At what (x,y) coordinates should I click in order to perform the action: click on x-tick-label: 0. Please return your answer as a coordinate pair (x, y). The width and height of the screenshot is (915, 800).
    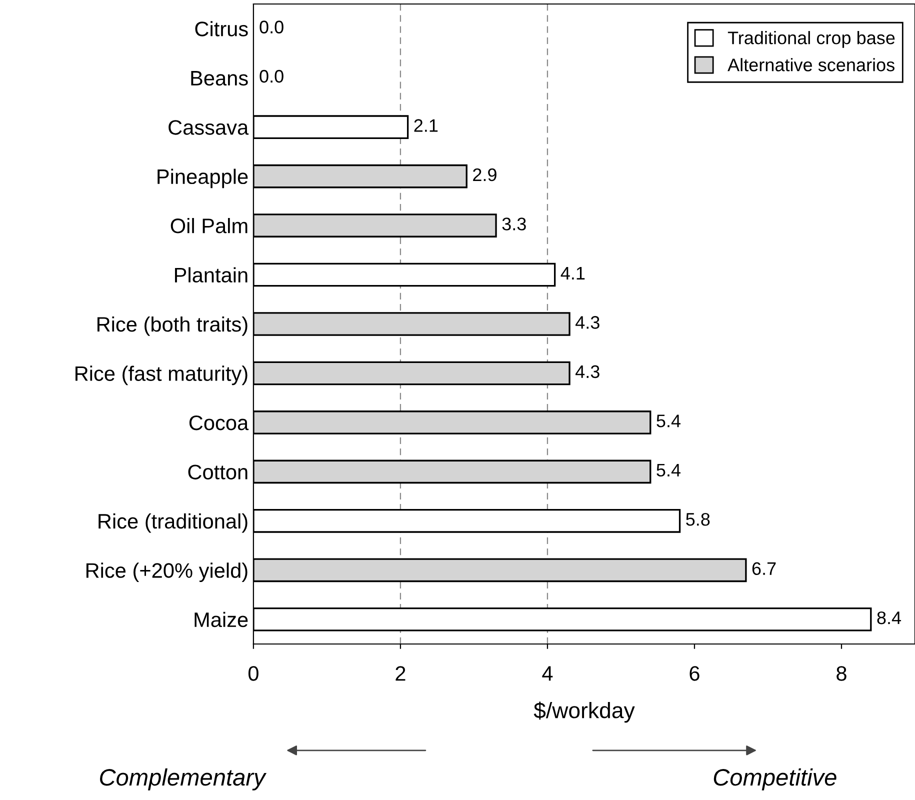
    Looking at the image, I should click on (253, 673).